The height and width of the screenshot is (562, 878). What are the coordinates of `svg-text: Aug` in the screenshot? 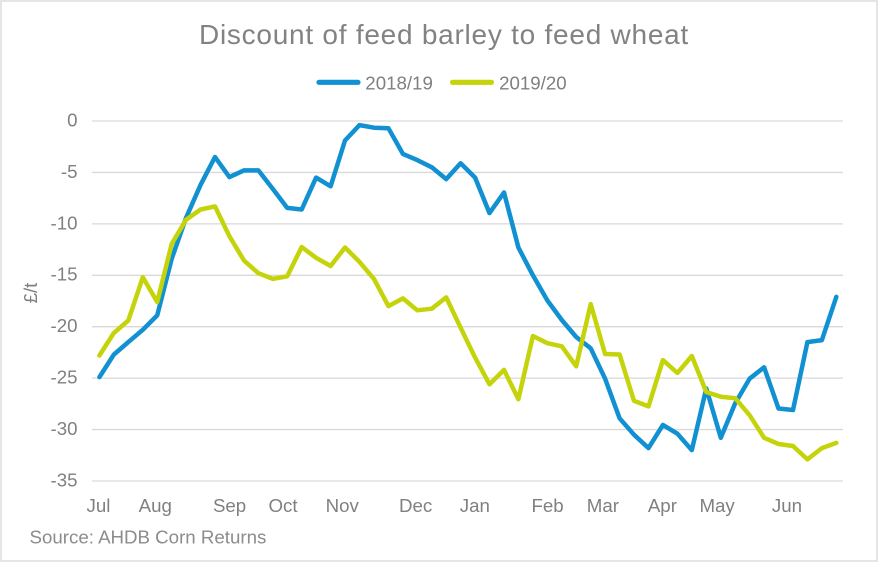 It's located at (155, 505).